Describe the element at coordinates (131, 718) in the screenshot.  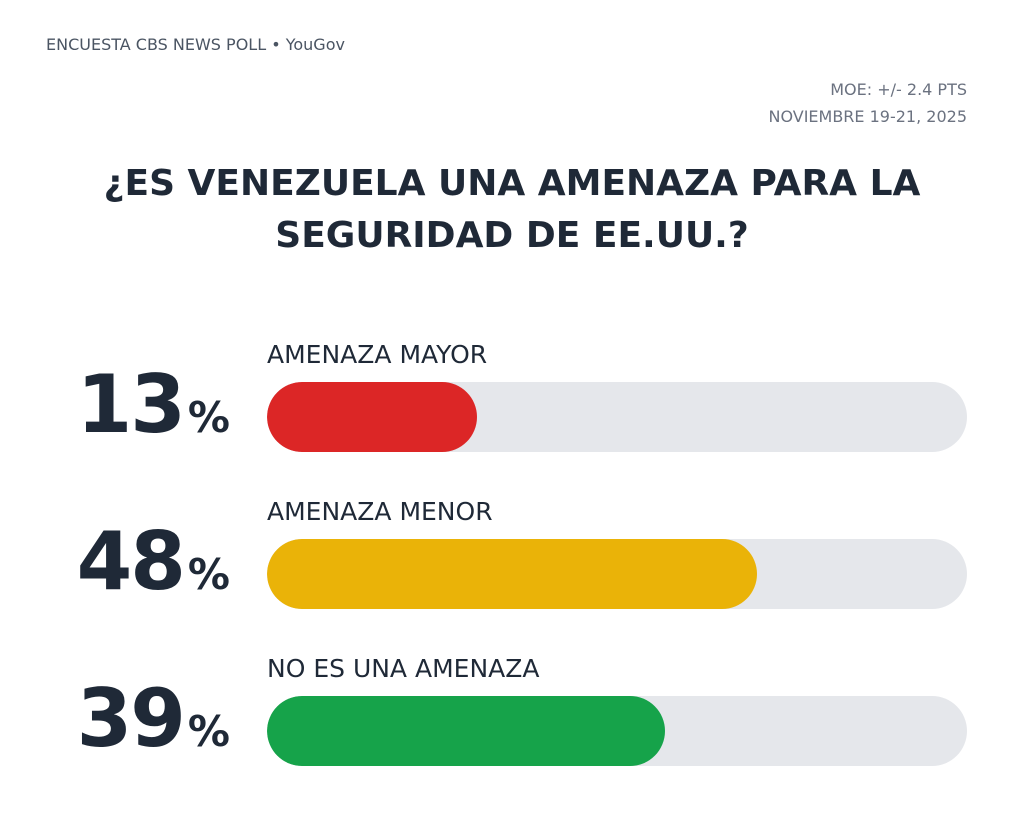
I see `value-number: 39` at that location.